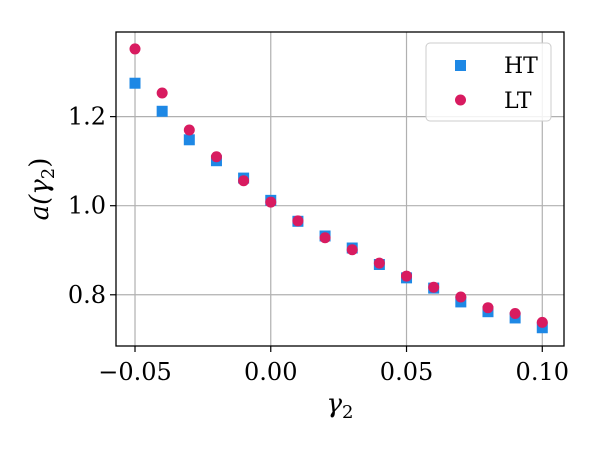  What do you see at coordinates (460, 100) in the screenshot?
I see `legend-marker-lt` at bounding box center [460, 100].